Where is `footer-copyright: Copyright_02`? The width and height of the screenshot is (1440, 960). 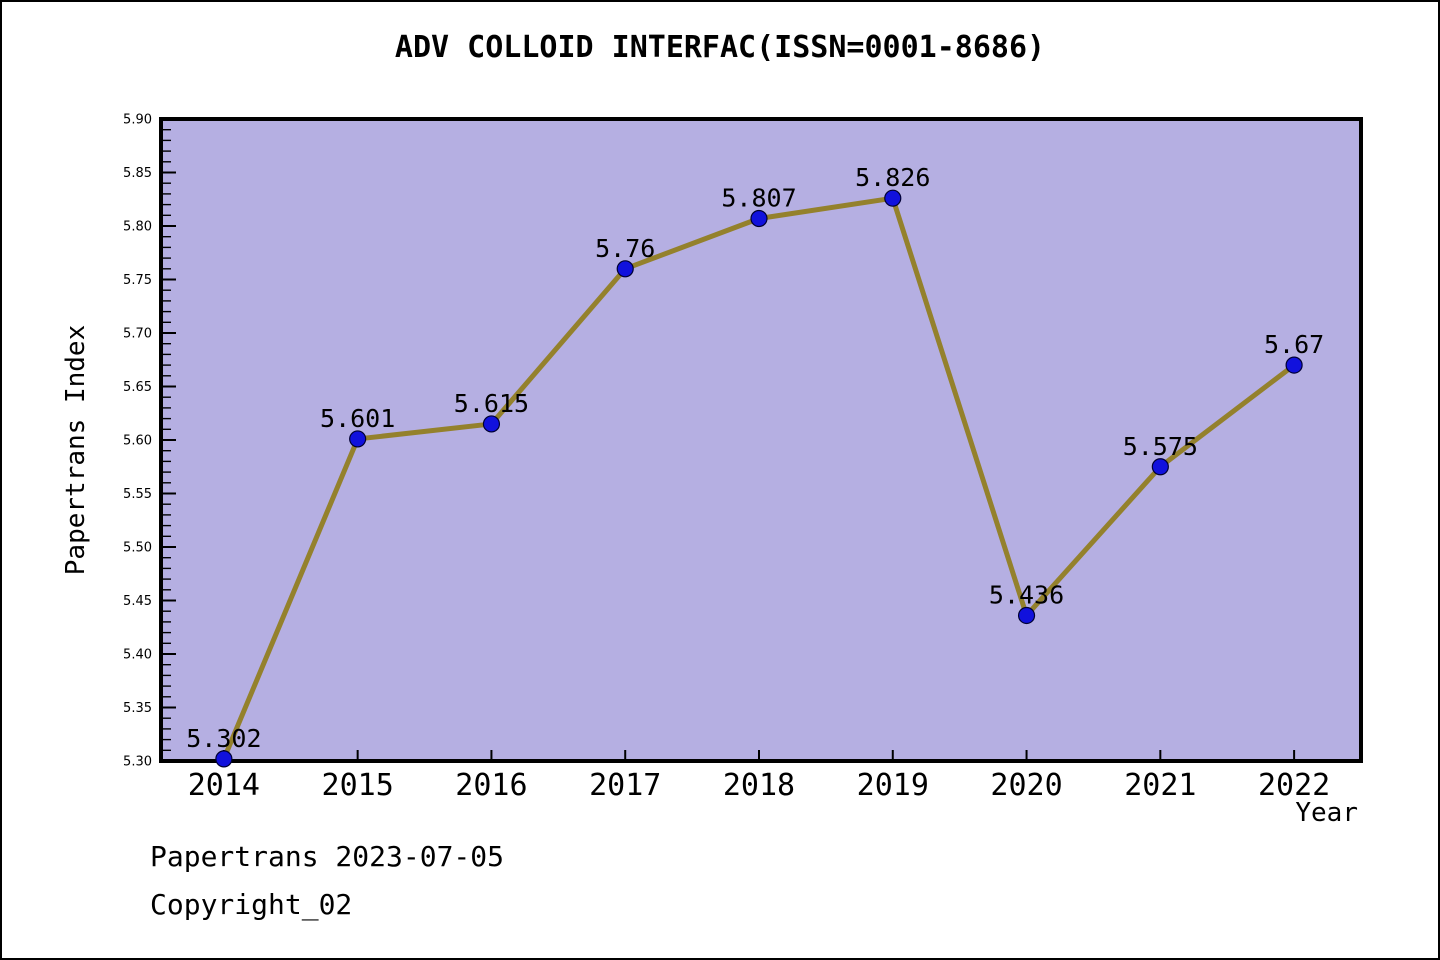 footer-copyright: Copyright_02 is located at coordinates (251, 904).